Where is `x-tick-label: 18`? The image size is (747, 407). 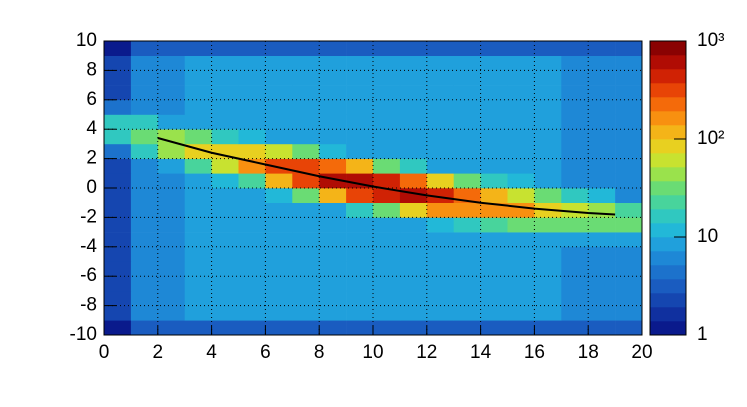 x-tick-label: 18 is located at coordinates (588, 352).